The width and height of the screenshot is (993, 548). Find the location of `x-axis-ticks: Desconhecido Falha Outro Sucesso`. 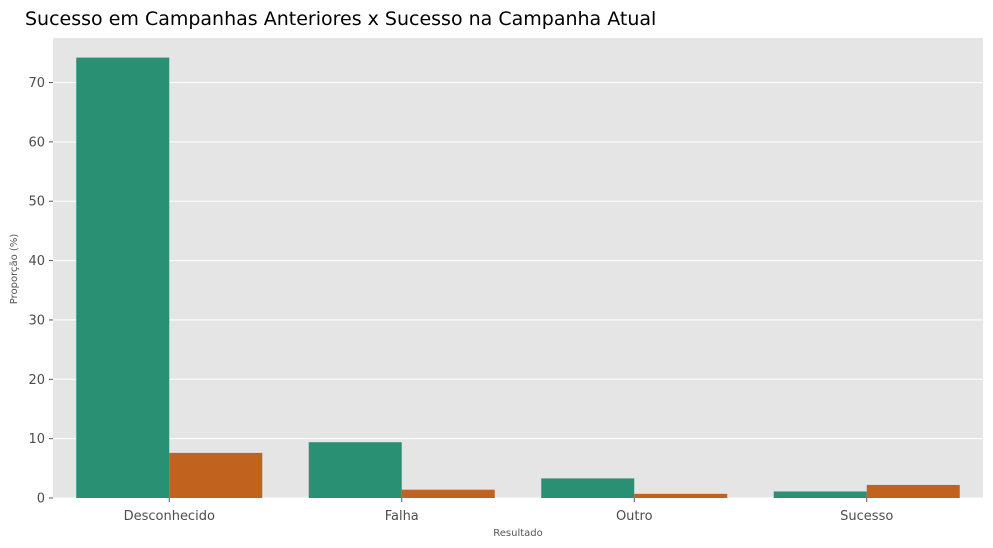

x-axis-ticks: Desconhecido Falha Outro Sucesso is located at coordinates (508, 511).